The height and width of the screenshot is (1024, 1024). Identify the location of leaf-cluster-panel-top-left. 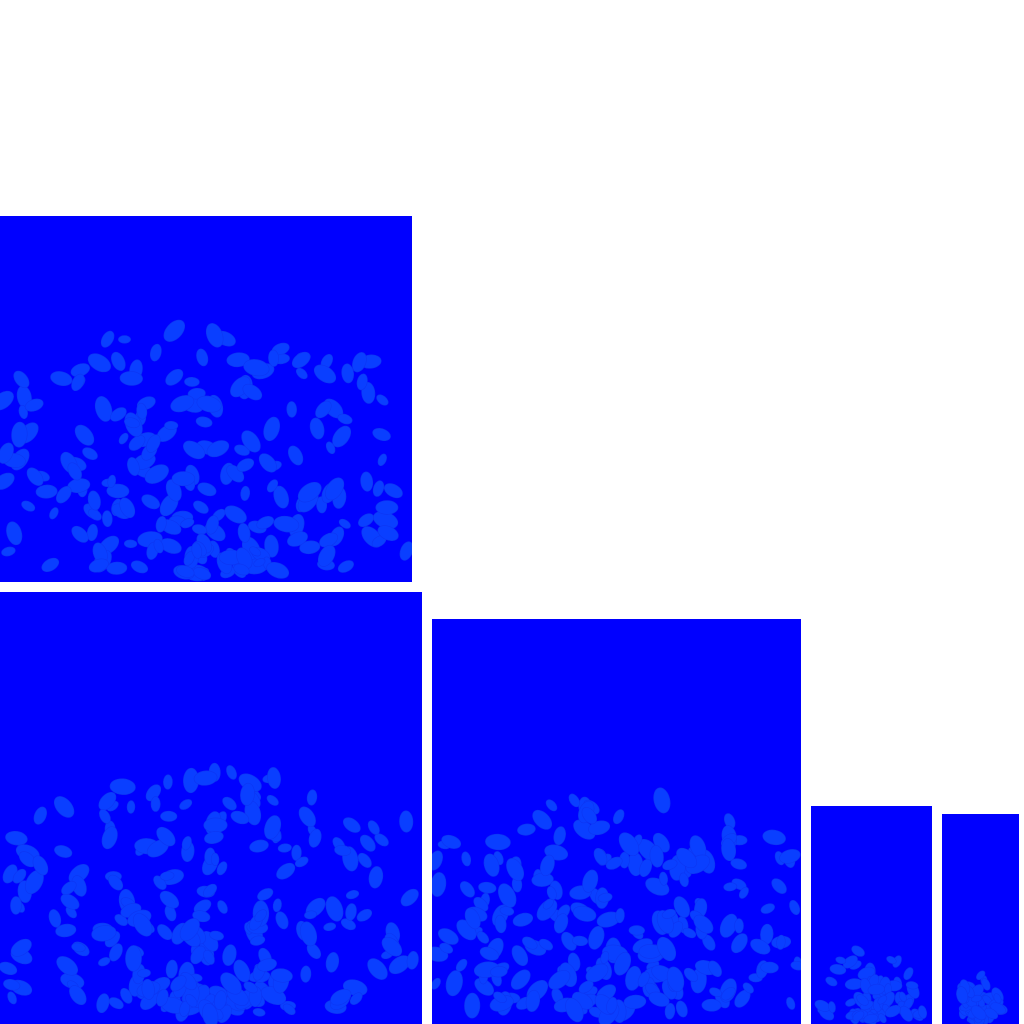
(206, 399).